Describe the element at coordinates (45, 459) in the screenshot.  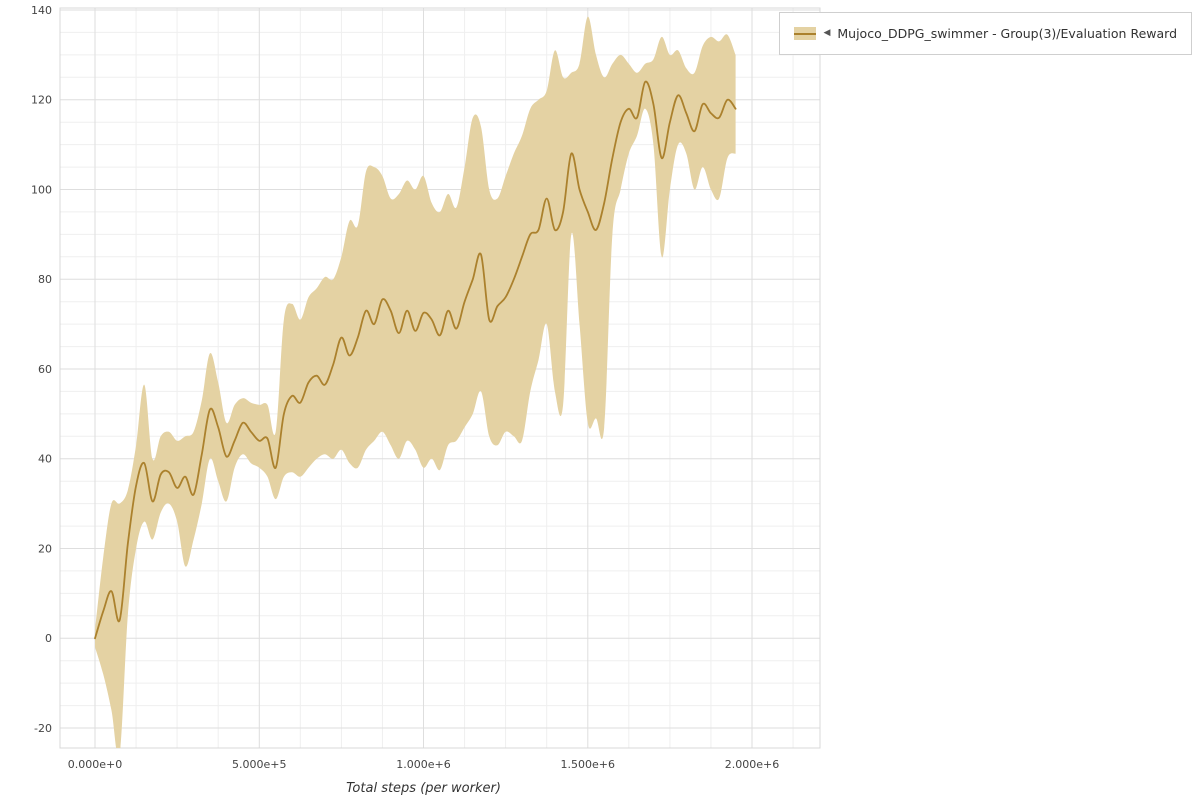
I see `y-tick-label: 40` at that location.